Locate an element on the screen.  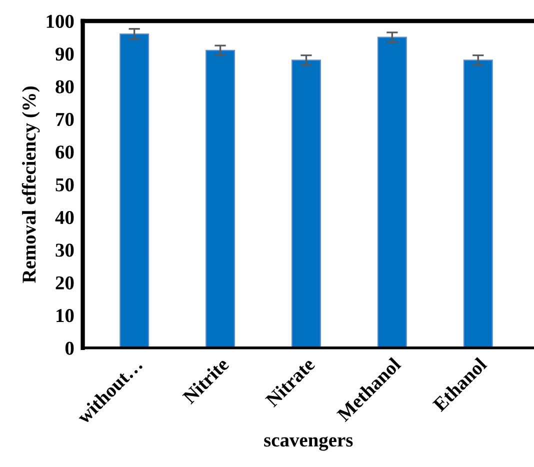
y-tick-label: 60 is located at coordinates (65, 152).